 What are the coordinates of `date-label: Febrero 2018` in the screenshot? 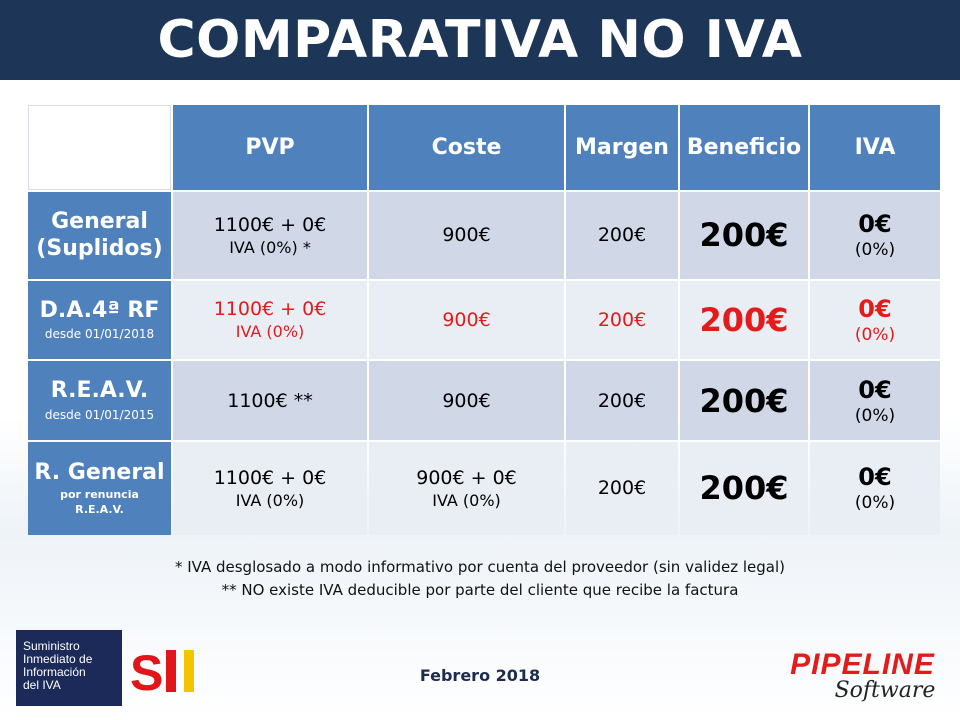 It's located at (480, 675).